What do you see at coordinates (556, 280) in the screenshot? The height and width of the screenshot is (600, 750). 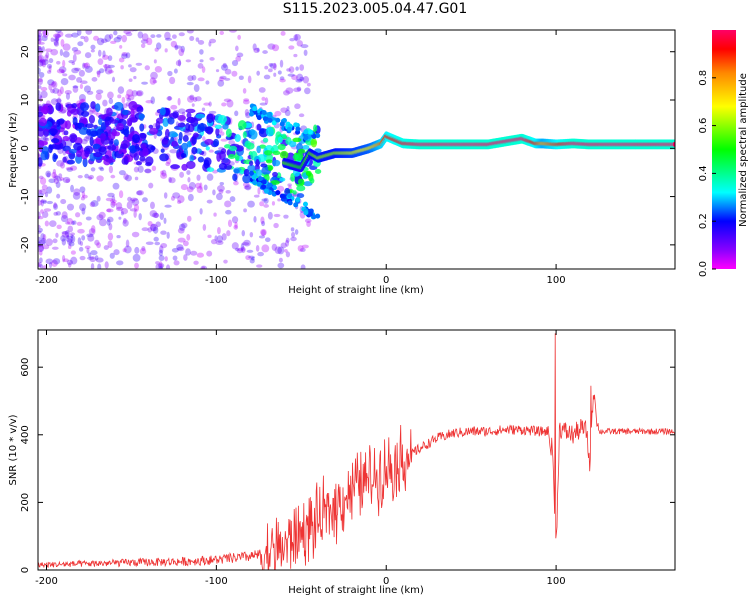 I see `top-x-tick-label: 100` at bounding box center [556, 280].